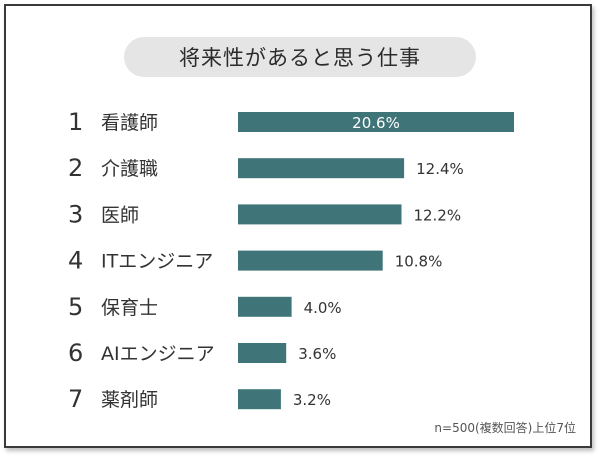 This screenshot has width=600, height=456. I want to click on value-label: 12.2%, so click(437, 215).